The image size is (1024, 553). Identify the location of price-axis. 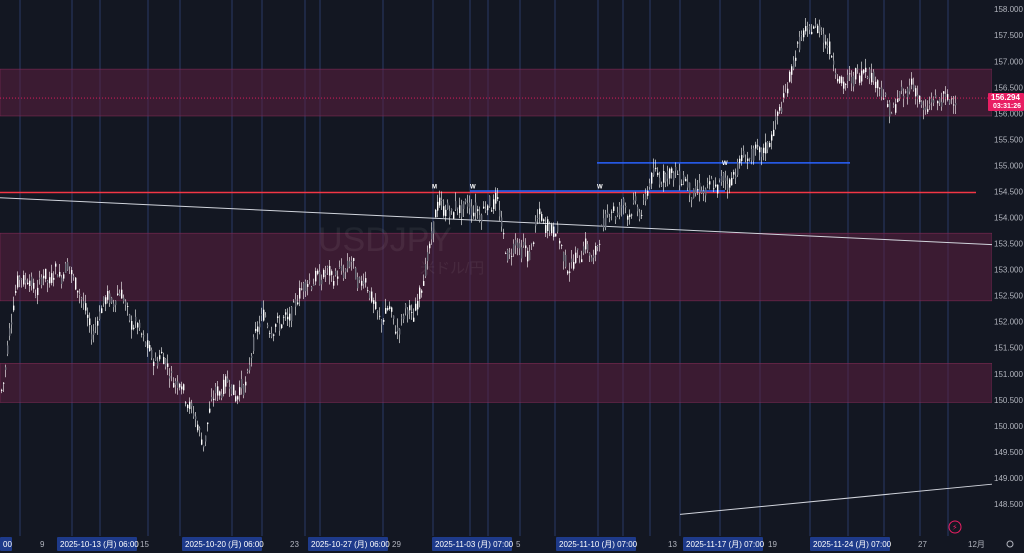
(1008, 268).